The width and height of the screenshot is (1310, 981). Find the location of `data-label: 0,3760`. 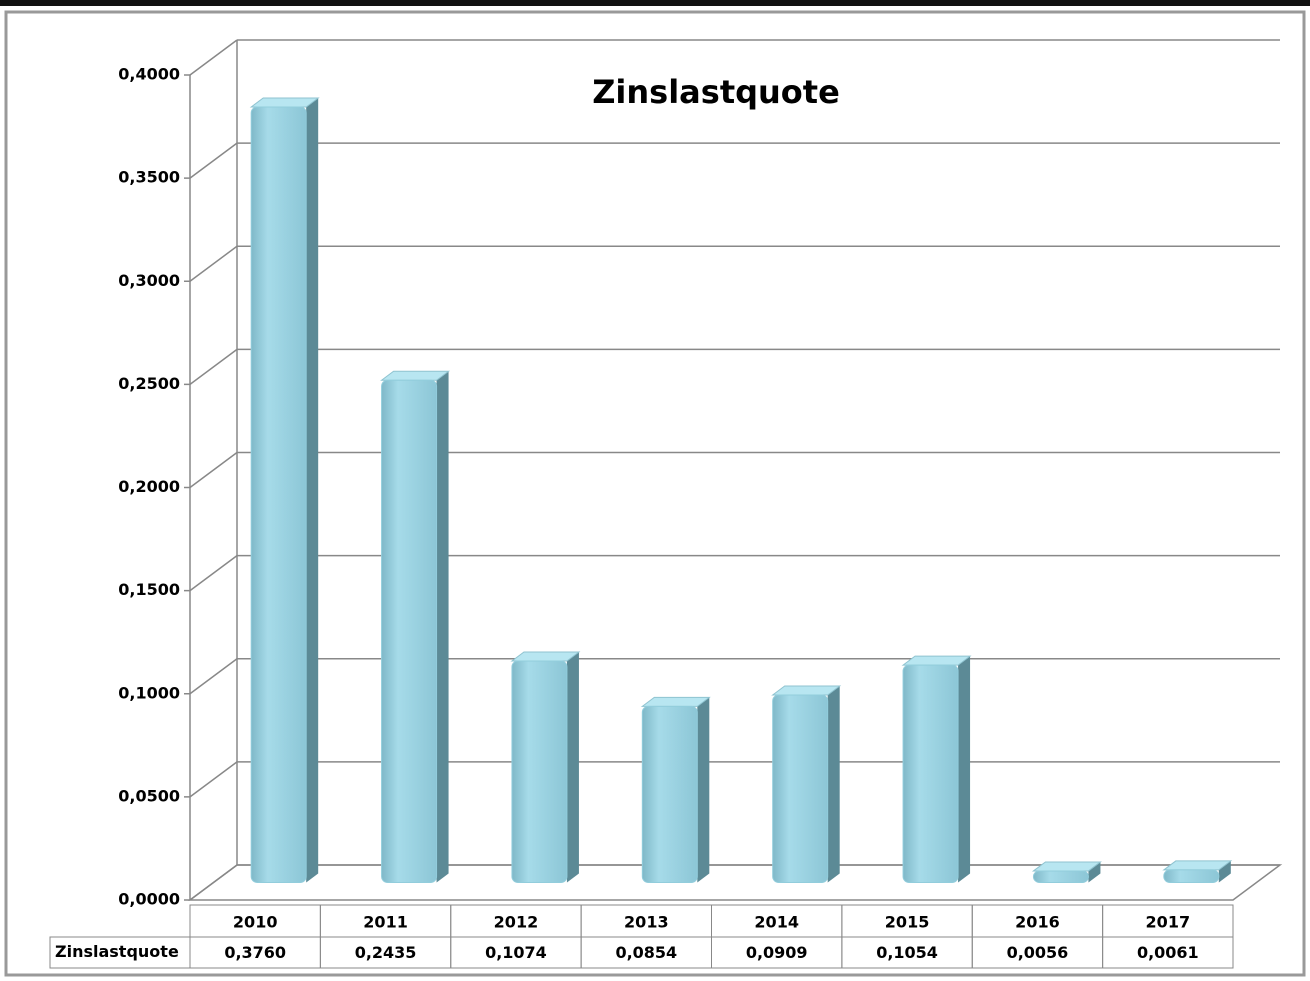

data-label: 0,3760 is located at coordinates (255, 952).